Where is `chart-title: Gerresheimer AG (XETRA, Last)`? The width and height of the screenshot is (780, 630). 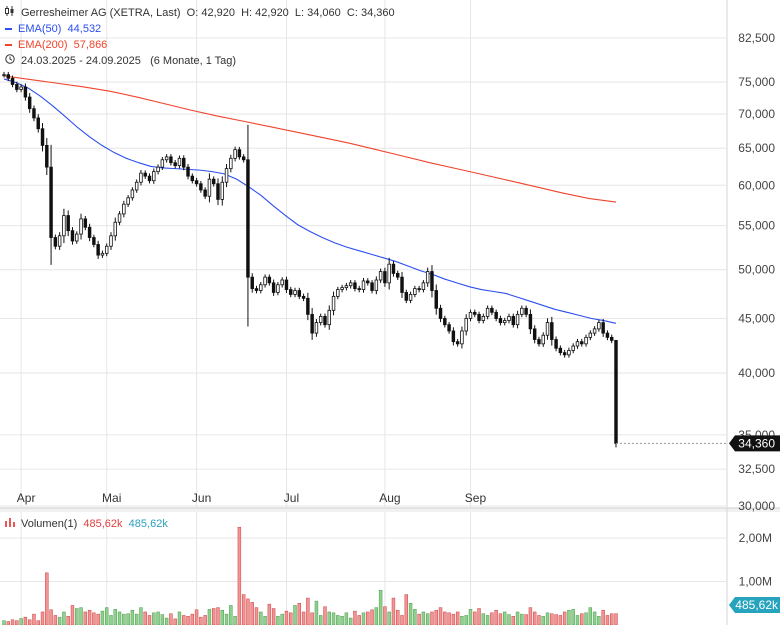
chart-title: Gerresheimer AG (XETRA, Last) is located at coordinates (101, 13).